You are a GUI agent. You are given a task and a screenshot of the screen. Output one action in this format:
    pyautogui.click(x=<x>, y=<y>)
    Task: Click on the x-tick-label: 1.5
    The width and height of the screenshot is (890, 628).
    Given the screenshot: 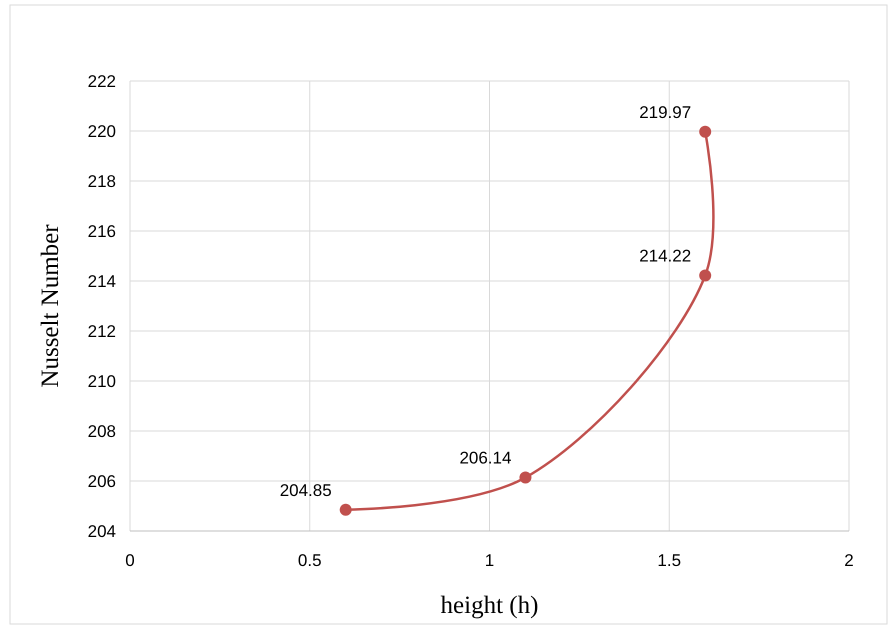 What is the action you would take?
    pyautogui.click(x=669, y=560)
    